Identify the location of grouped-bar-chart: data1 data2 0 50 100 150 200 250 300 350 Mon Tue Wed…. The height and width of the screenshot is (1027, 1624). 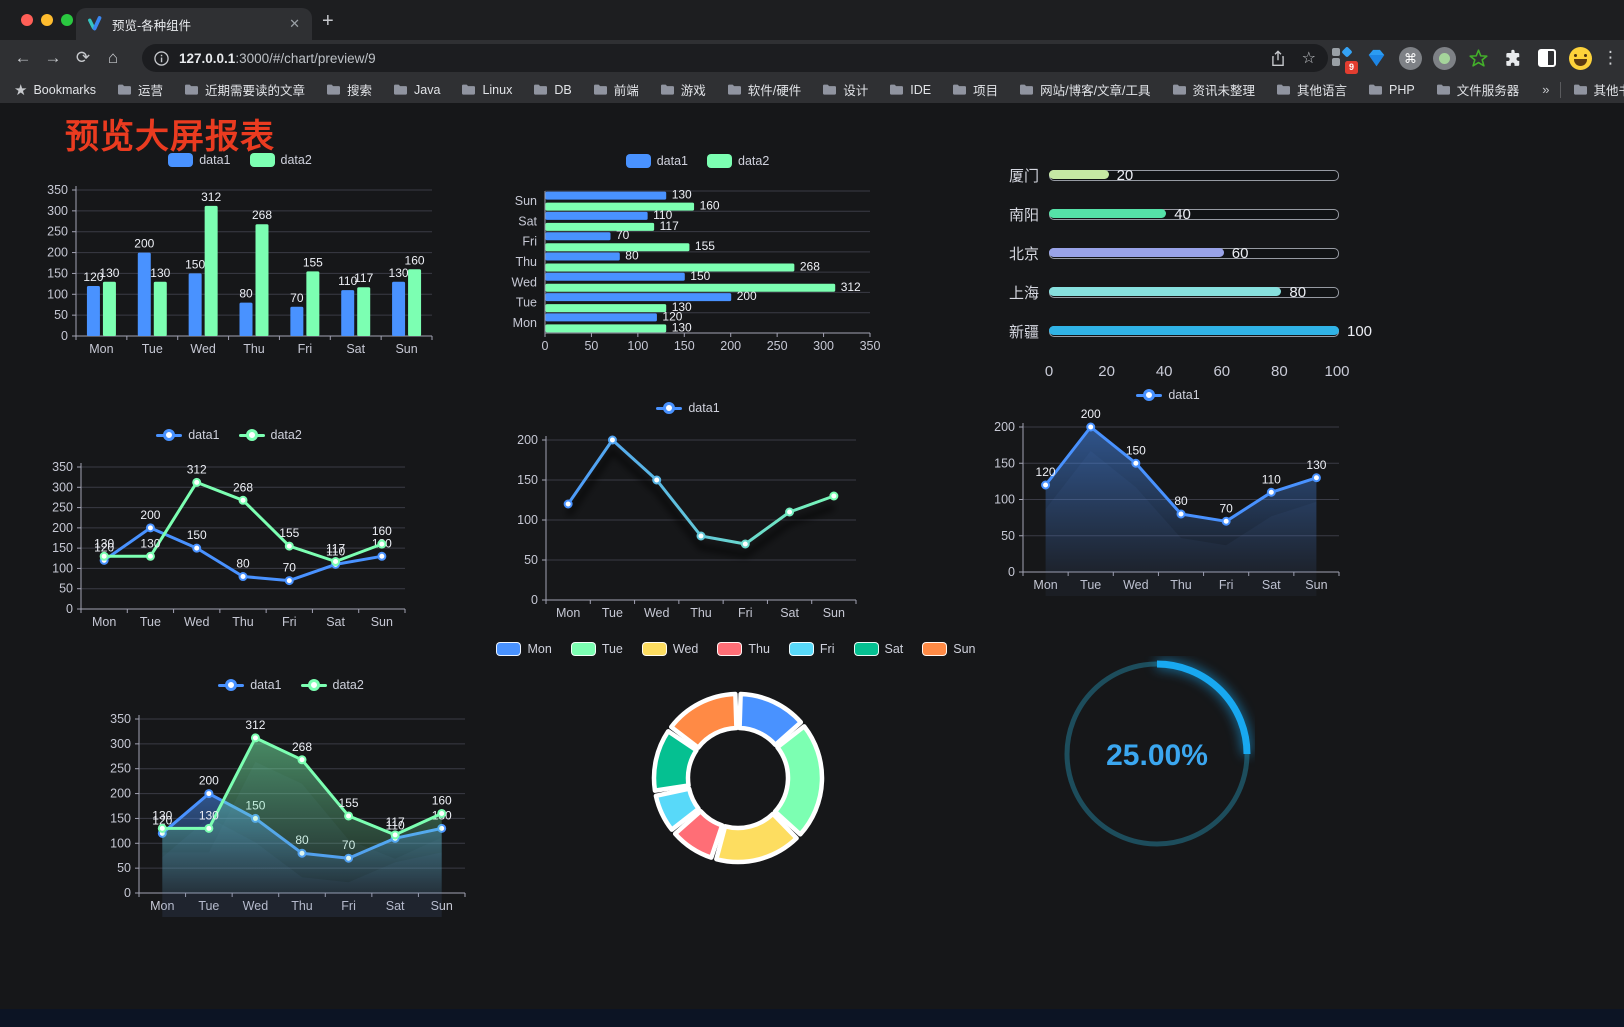
(240, 257).